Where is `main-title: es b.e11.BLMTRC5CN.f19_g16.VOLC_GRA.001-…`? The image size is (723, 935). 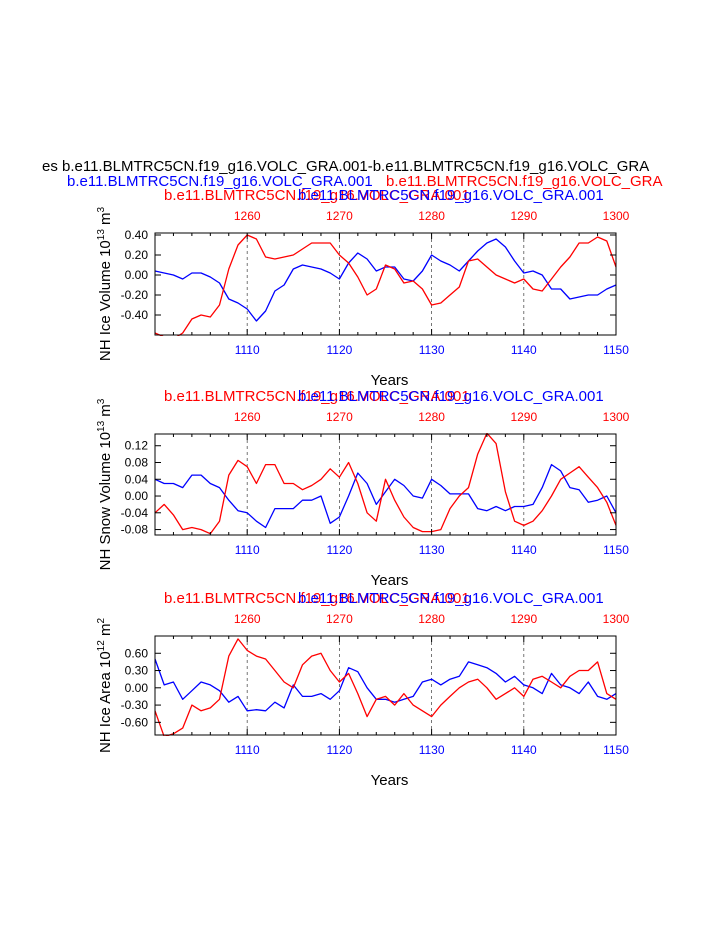 main-title: es b.e11.BLMTRC5CN.f19_g16.VOLC_GRA.001-… is located at coordinates (345, 166).